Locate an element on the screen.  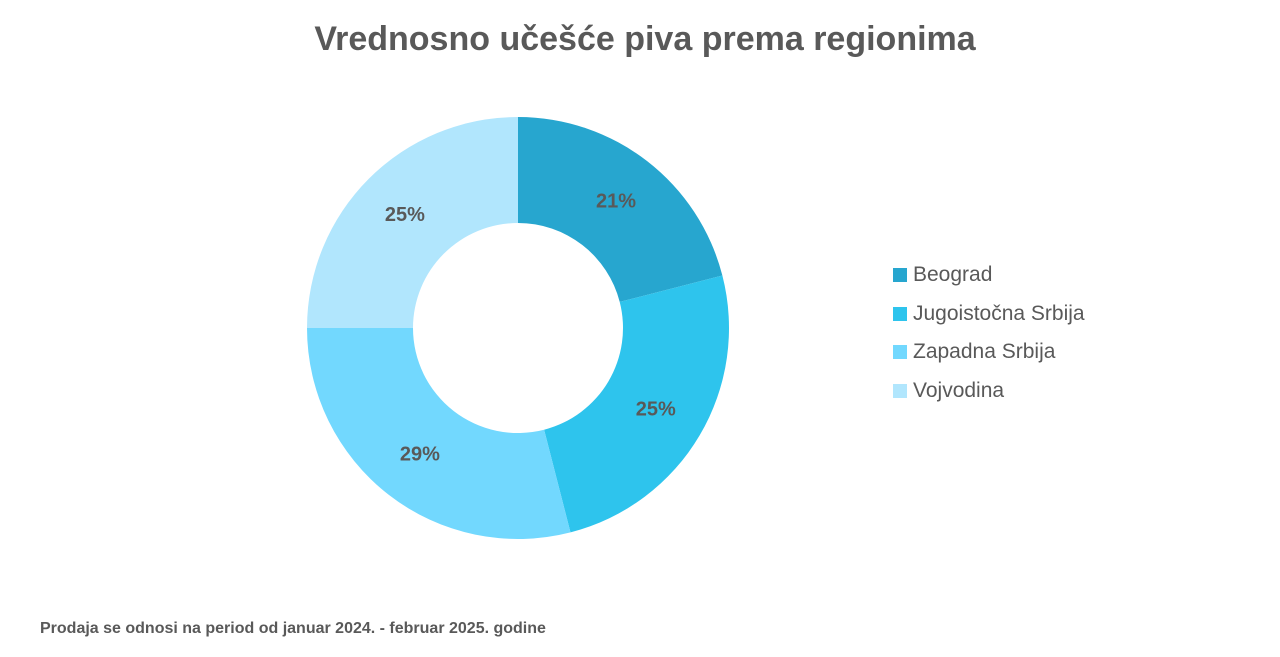
legend-item-beograd: Beograd is located at coordinates (989, 275).